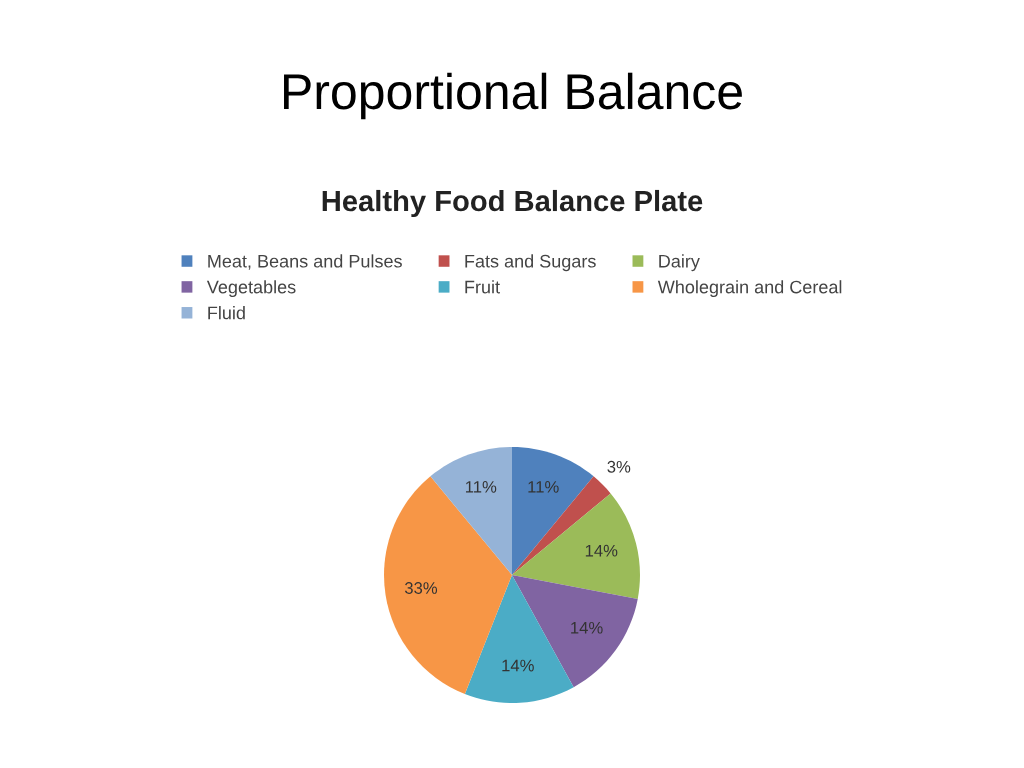 Image resolution: width=1024 pixels, height=768 pixels. I want to click on legend-label: Meat, Beans and Pulses, so click(305, 262).